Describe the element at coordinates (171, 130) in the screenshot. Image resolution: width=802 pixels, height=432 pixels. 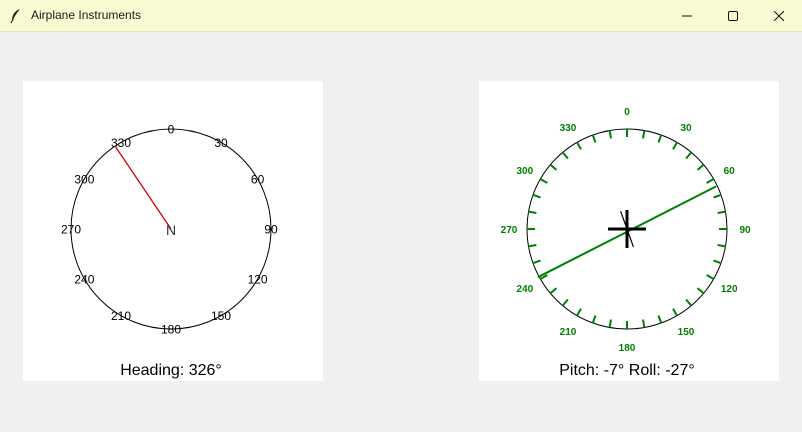
I see `heading-label: 0` at that location.